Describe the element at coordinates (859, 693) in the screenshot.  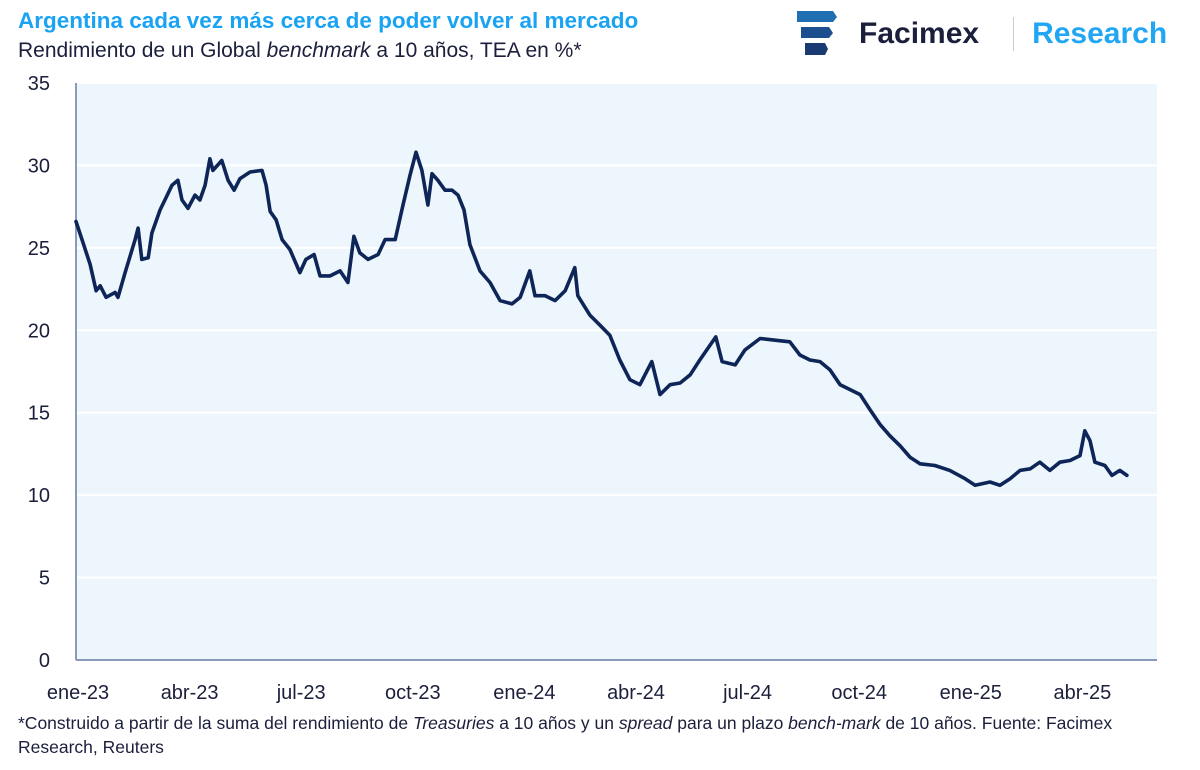
I see `x-tick-label: oct-24` at that location.